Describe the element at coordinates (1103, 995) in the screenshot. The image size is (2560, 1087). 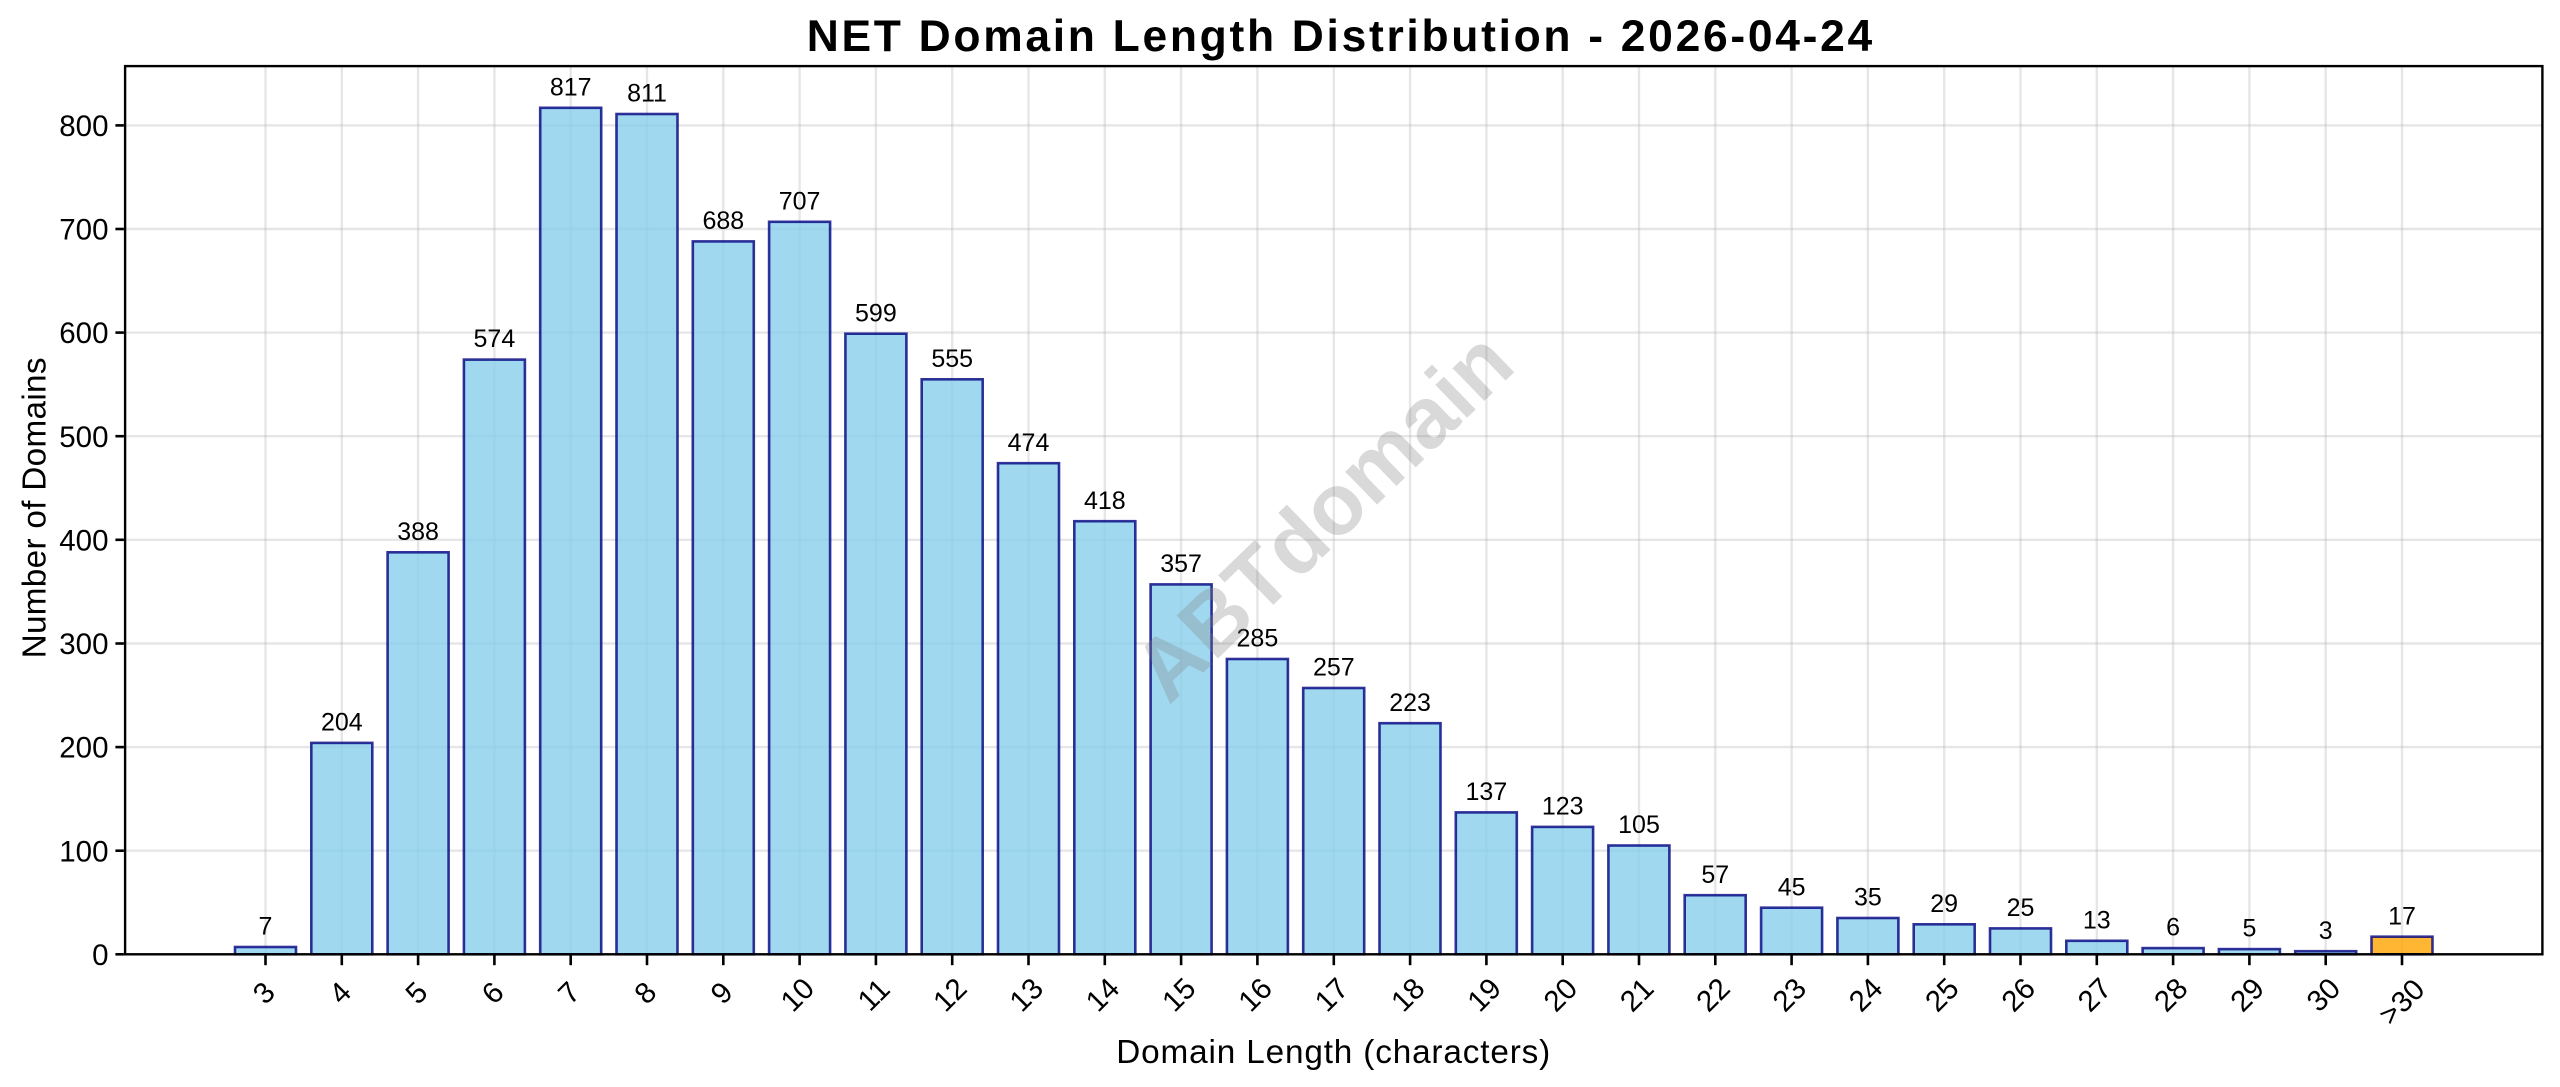
I see `svg-text: 14` at that location.